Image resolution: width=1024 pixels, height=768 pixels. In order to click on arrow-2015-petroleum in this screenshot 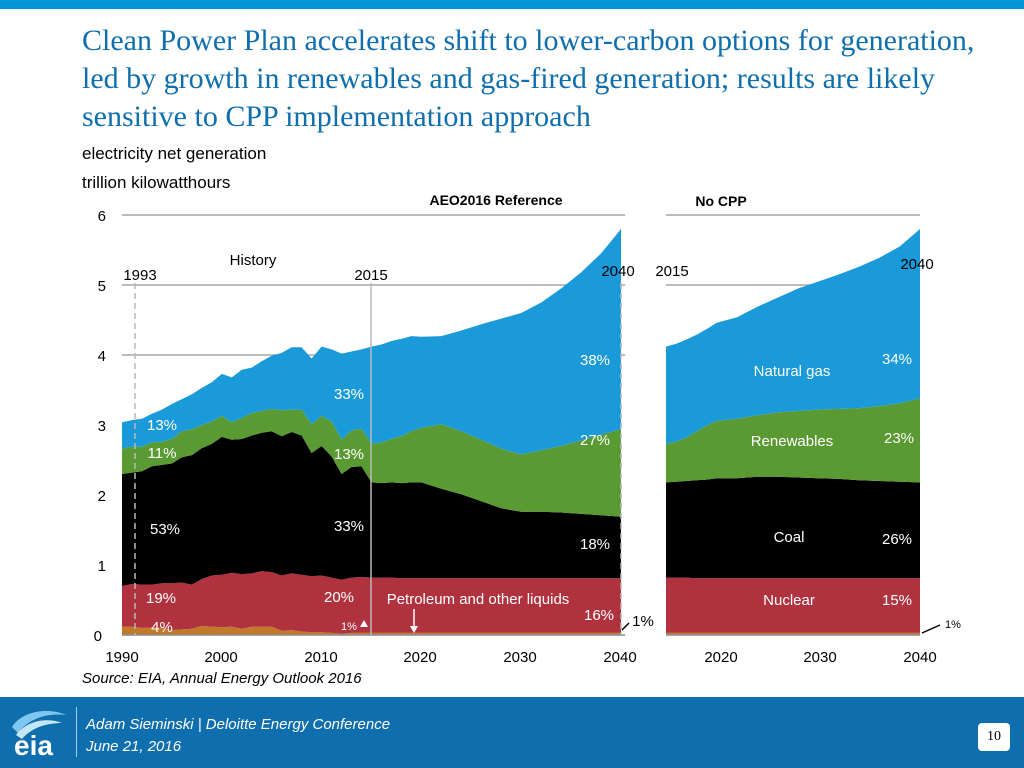, I will do `click(364, 623)`.